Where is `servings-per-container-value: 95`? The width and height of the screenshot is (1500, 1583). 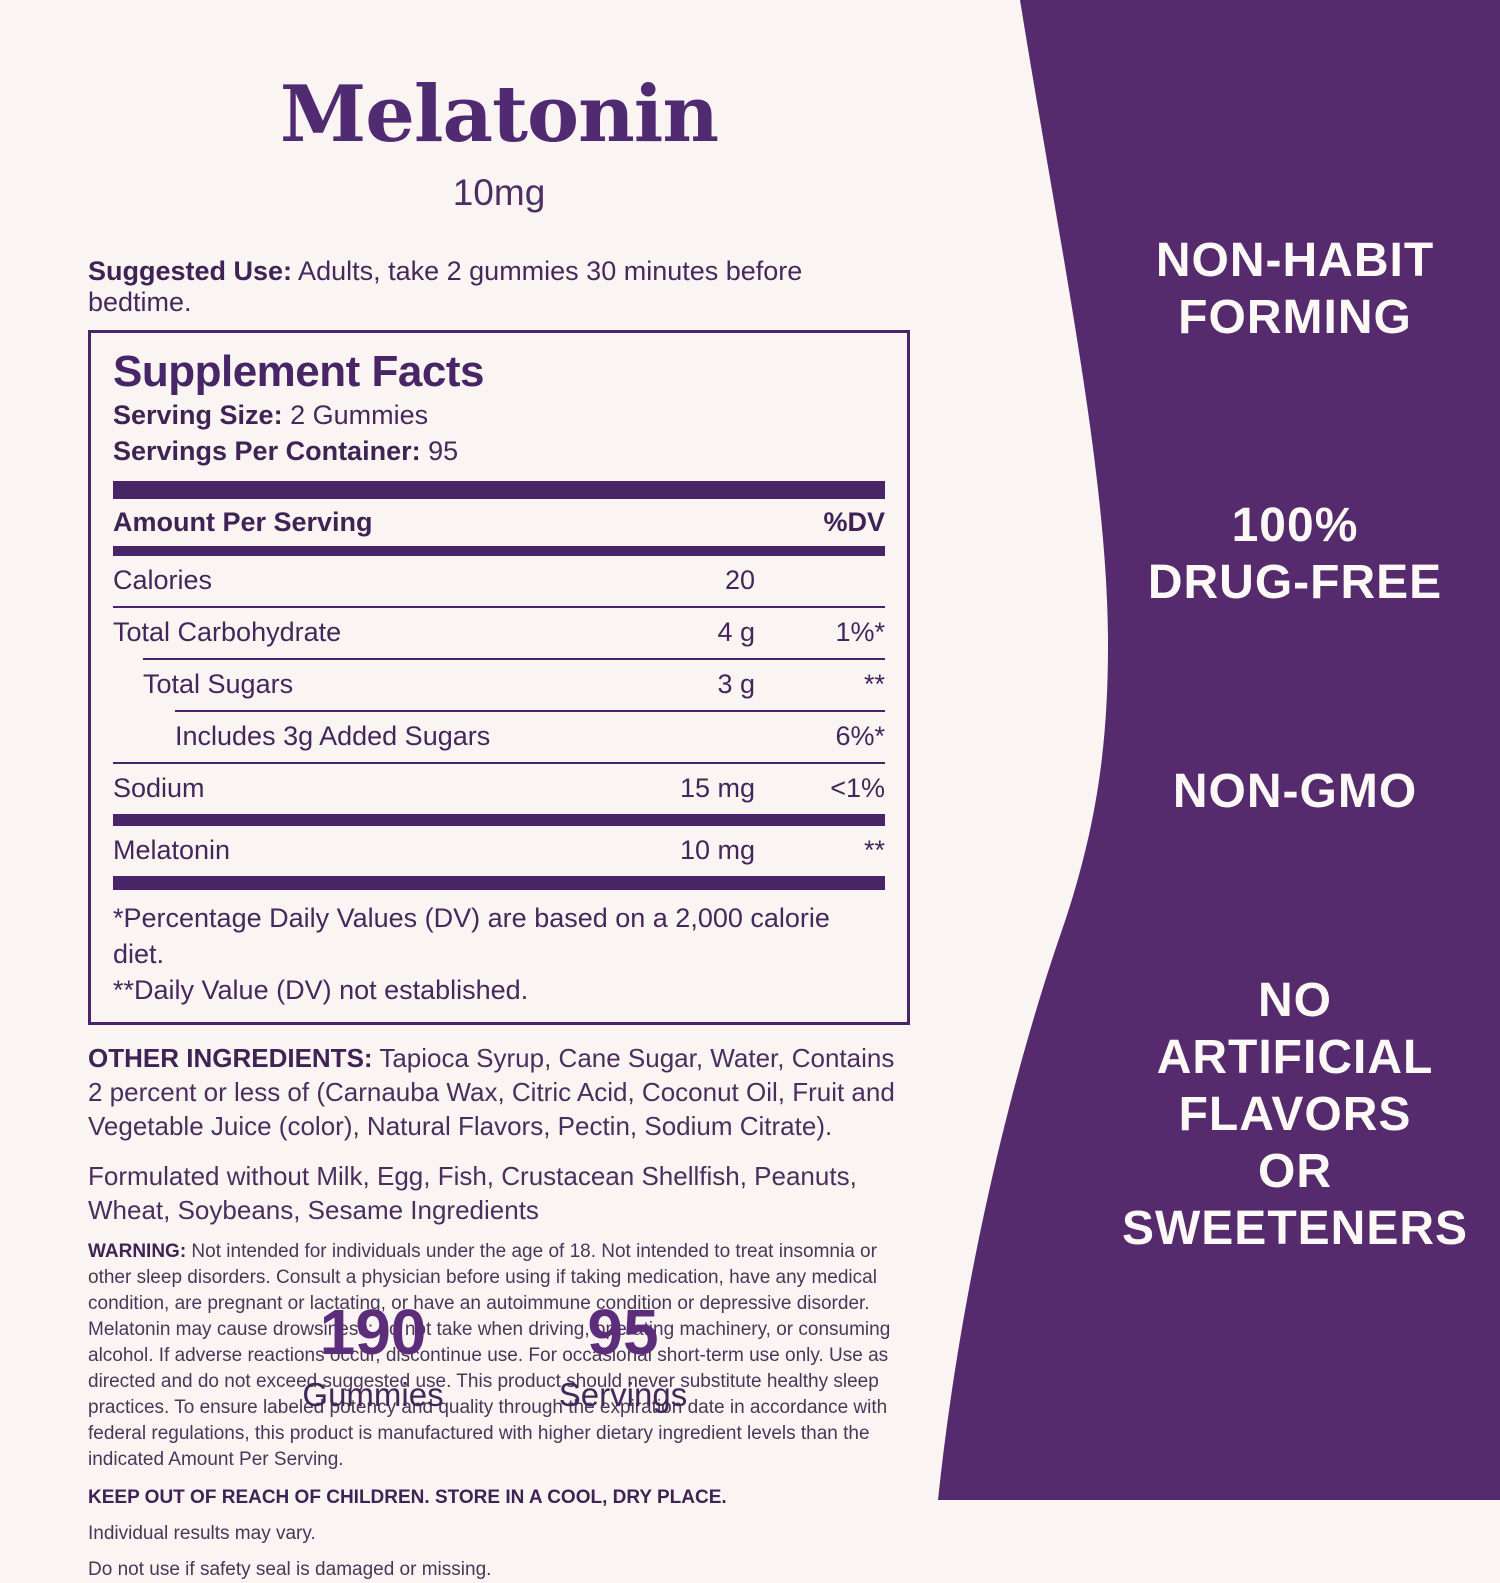 servings-per-container-value: 95 is located at coordinates (439, 451).